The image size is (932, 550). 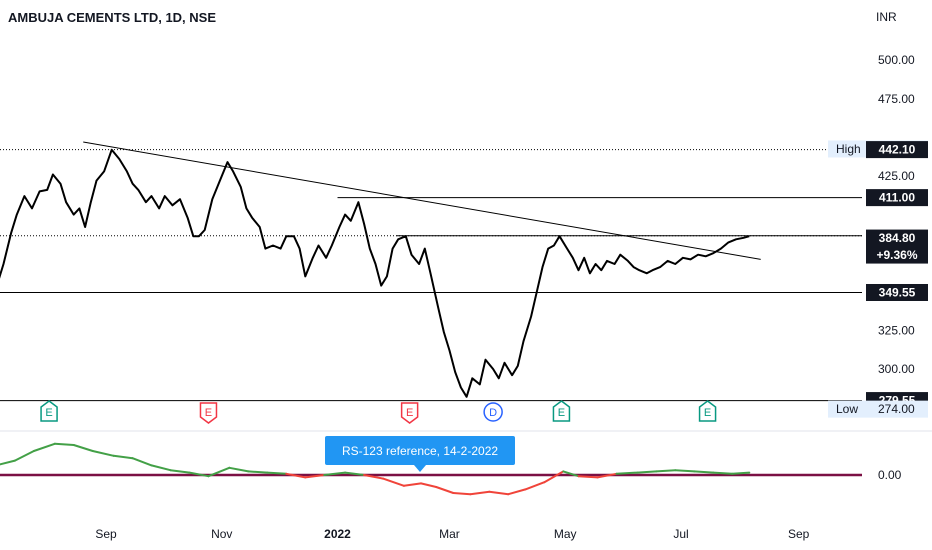 I want to click on price-label: 384.80, so click(x=897, y=238).